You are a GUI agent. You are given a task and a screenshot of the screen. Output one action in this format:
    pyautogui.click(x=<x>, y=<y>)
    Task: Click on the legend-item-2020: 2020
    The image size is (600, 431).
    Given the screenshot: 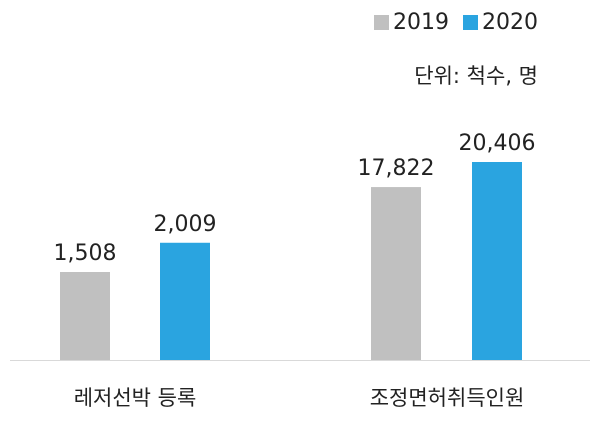 What is the action you would take?
    pyautogui.click(x=500, y=22)
    